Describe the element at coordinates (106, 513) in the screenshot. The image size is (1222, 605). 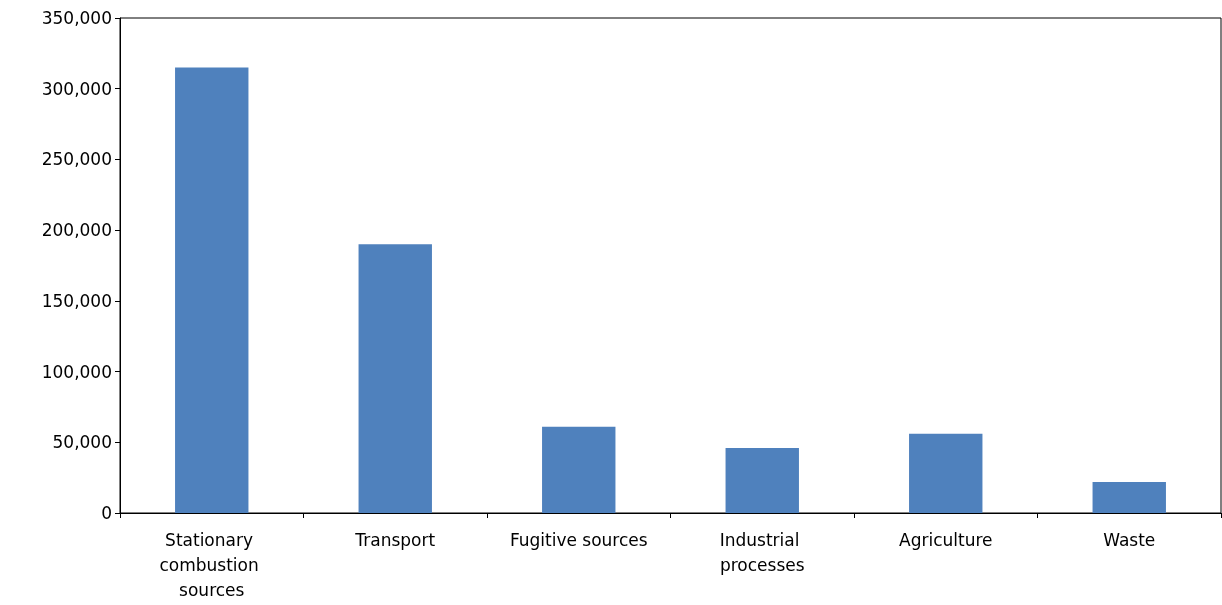
I see `y-tick-label: 0` at that location.